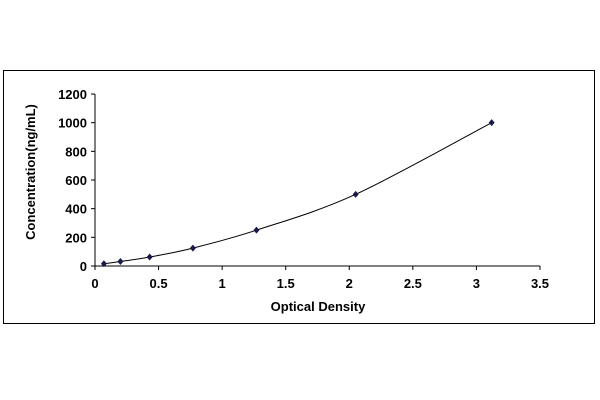 This screenshot has width=600, height=400. I want to click on x-tick-label: 1.5, so click(286, 283).